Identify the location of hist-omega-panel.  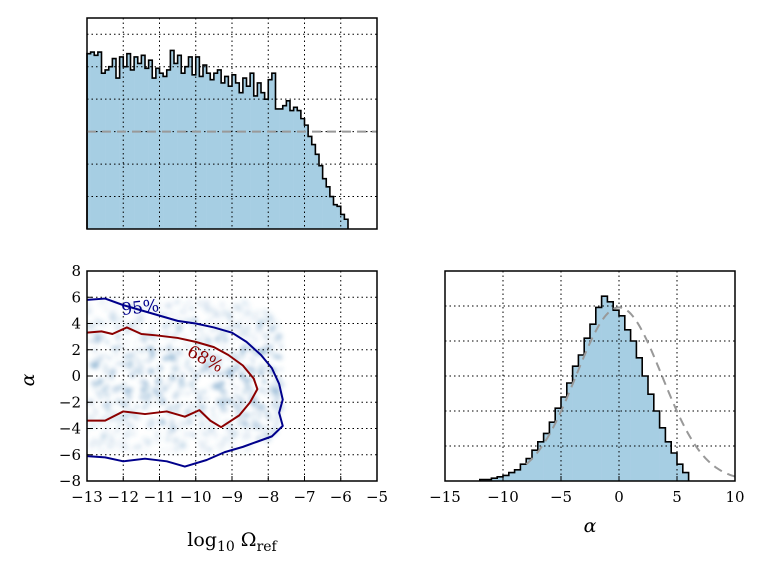
(232, 123).